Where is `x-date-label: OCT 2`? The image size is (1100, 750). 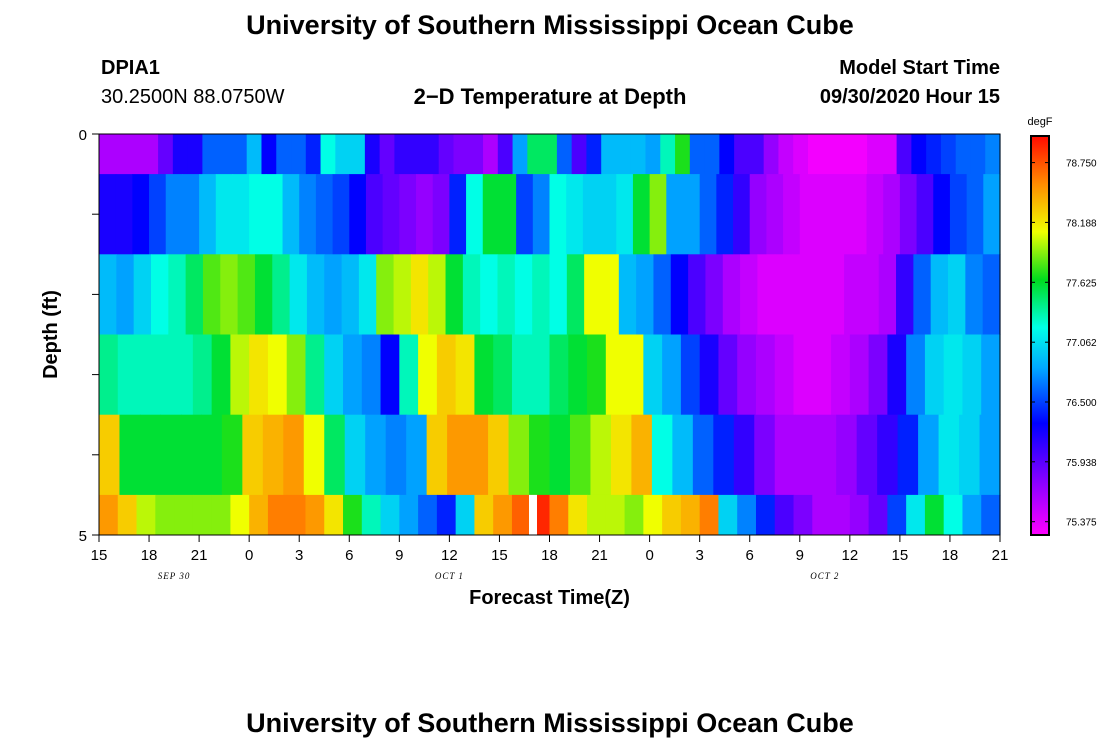 x-date-label: OCT 2 is located at coordinates (824, 576).